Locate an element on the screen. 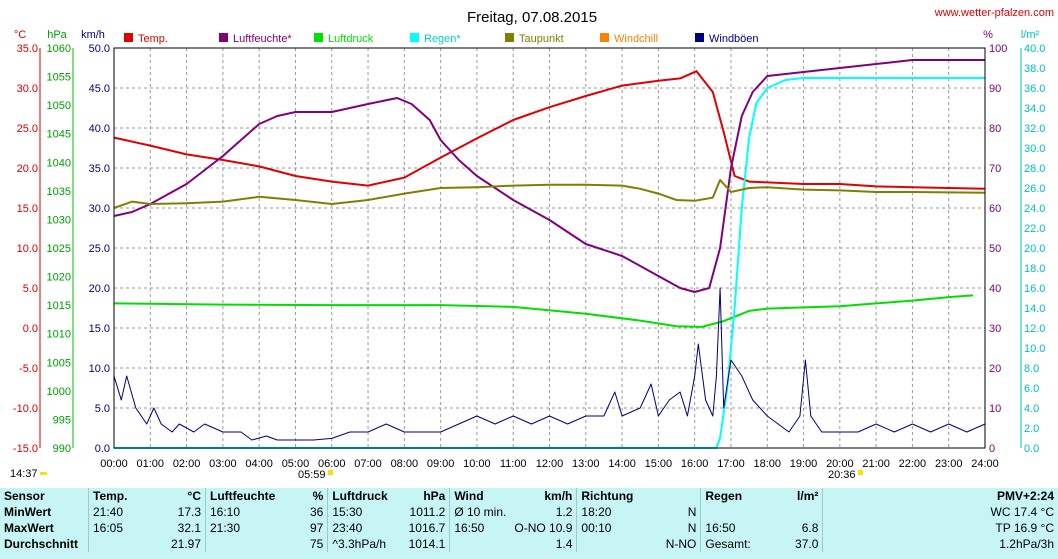 This screenshot has height=559, width=1058. x-tick-label: 03:00 is located at coordinates (223, 464).